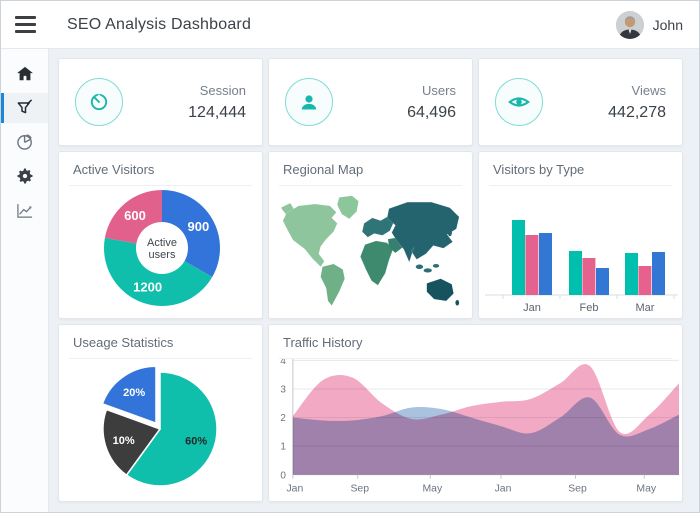 The width and height of the screenshot is (700, 513). I want to click on svg-text: 3, so click(283, 389).